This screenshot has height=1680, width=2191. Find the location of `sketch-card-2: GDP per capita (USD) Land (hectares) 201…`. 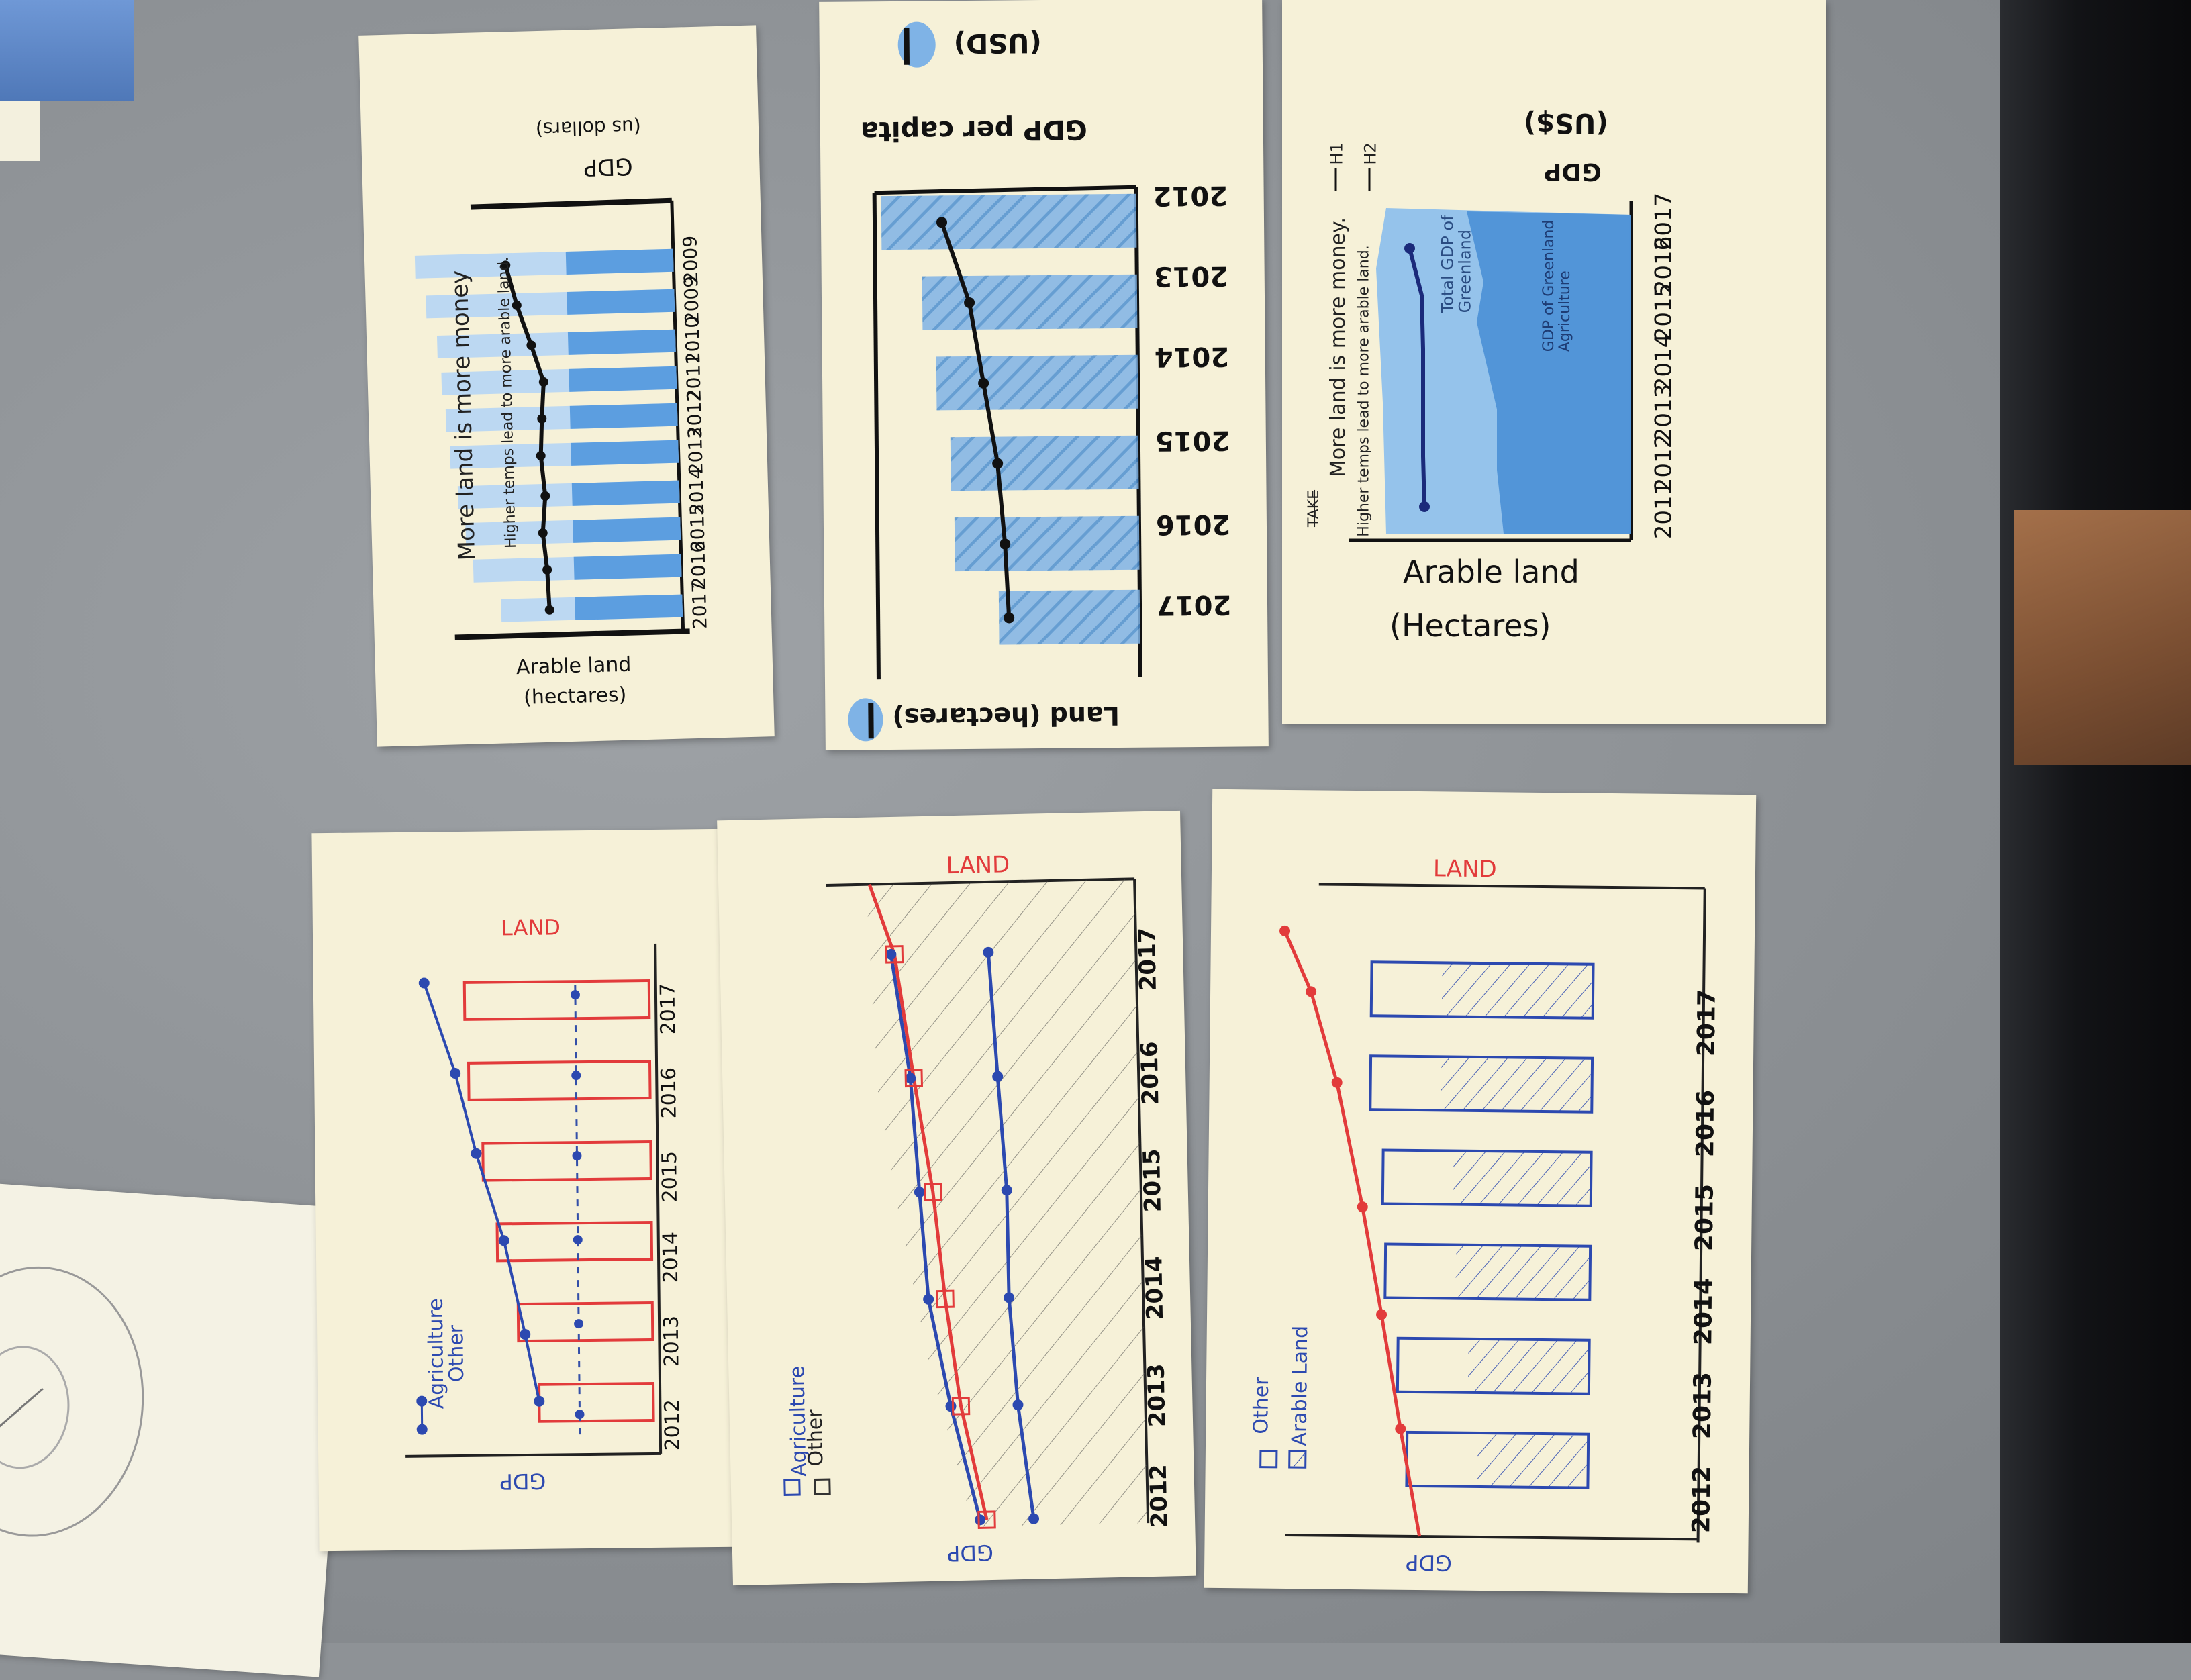

sketch-card-2: GDP per capita (USD) Land (hectares) 201… is located at coordinates (1044, 375).